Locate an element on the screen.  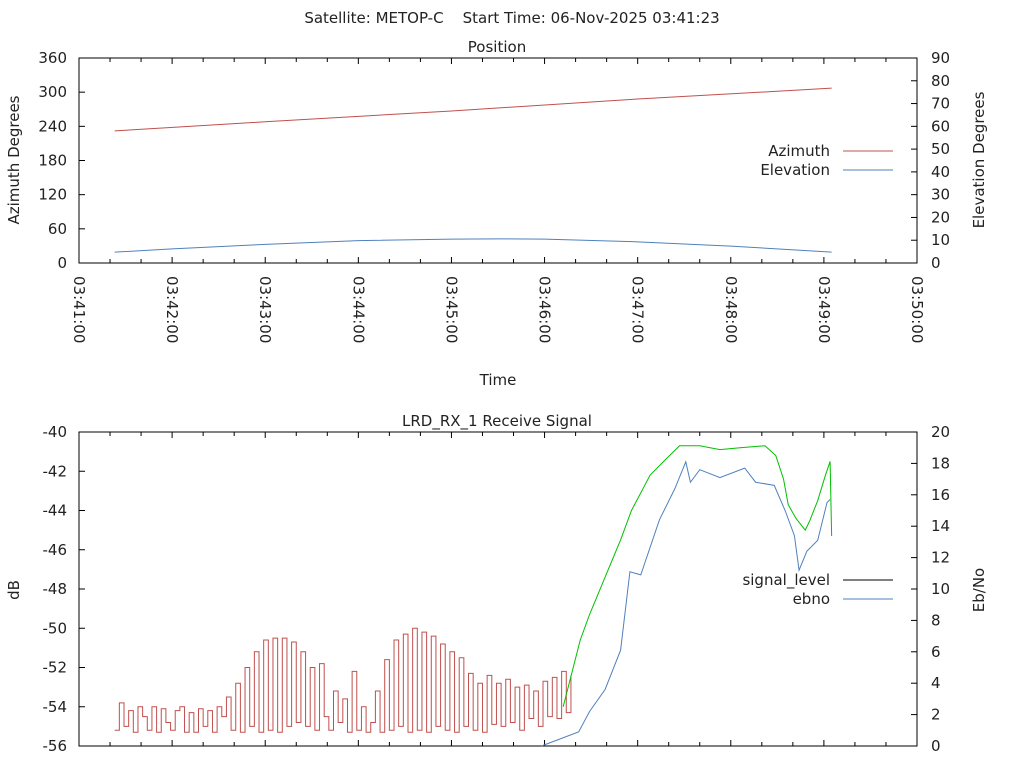
x-tick-label: 03:48:00 is located at coordinates (731, 309).